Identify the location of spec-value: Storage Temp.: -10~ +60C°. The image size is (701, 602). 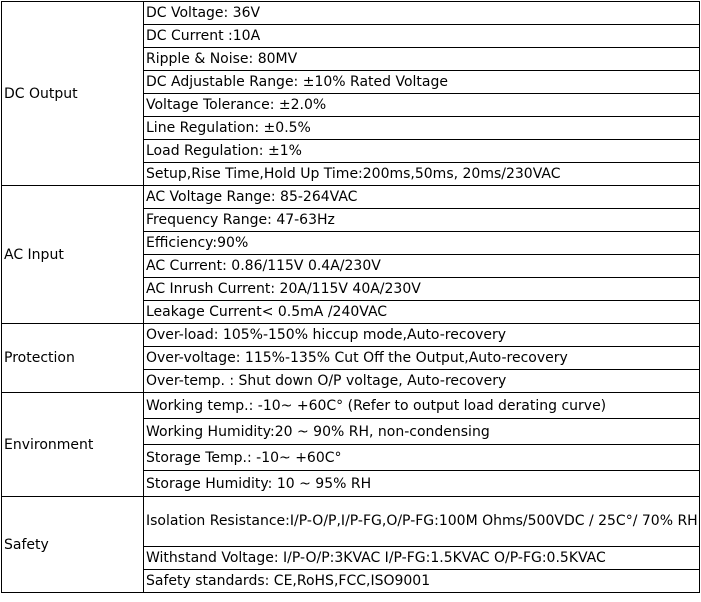
(421, 457).